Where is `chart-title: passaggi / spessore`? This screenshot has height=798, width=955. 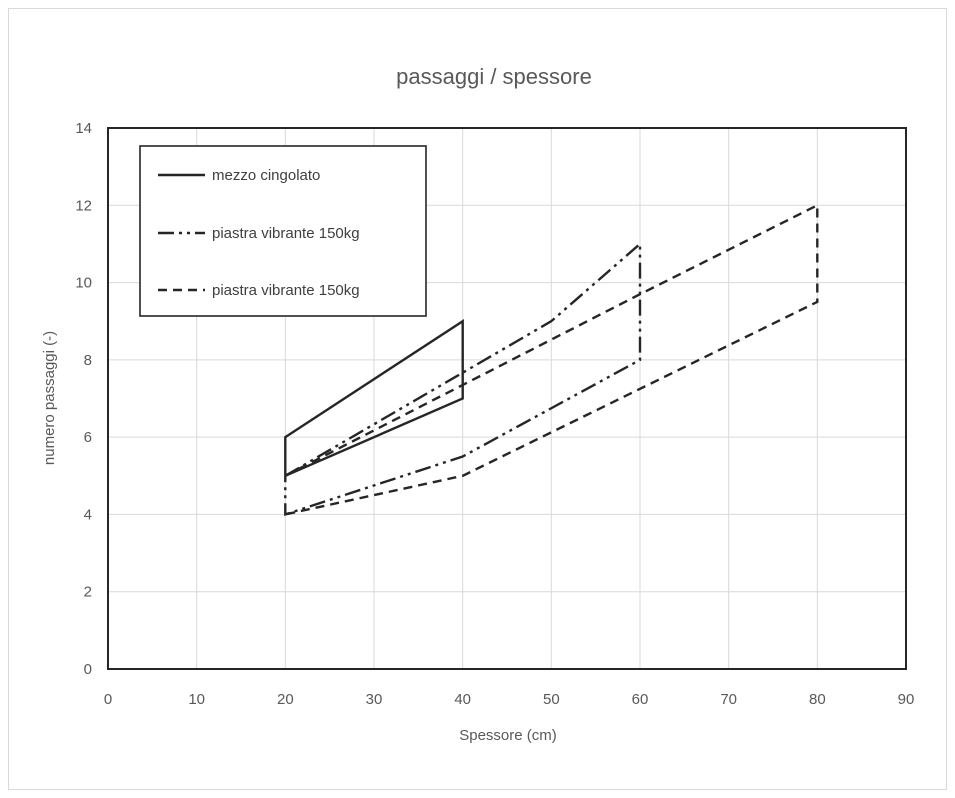 chart-title: passaggi / spessore is located at coordinates (494, 76).